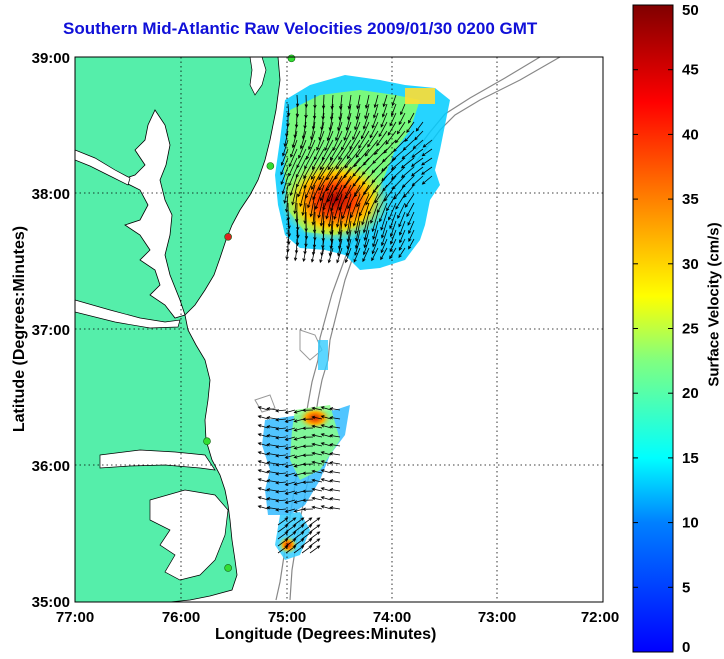 Image resolution: width=724 pixels, height=659 pixels. Describe the element at coordinates (600, 617) in the screenshot. I see `x-tick-label: 72:00` at that location.